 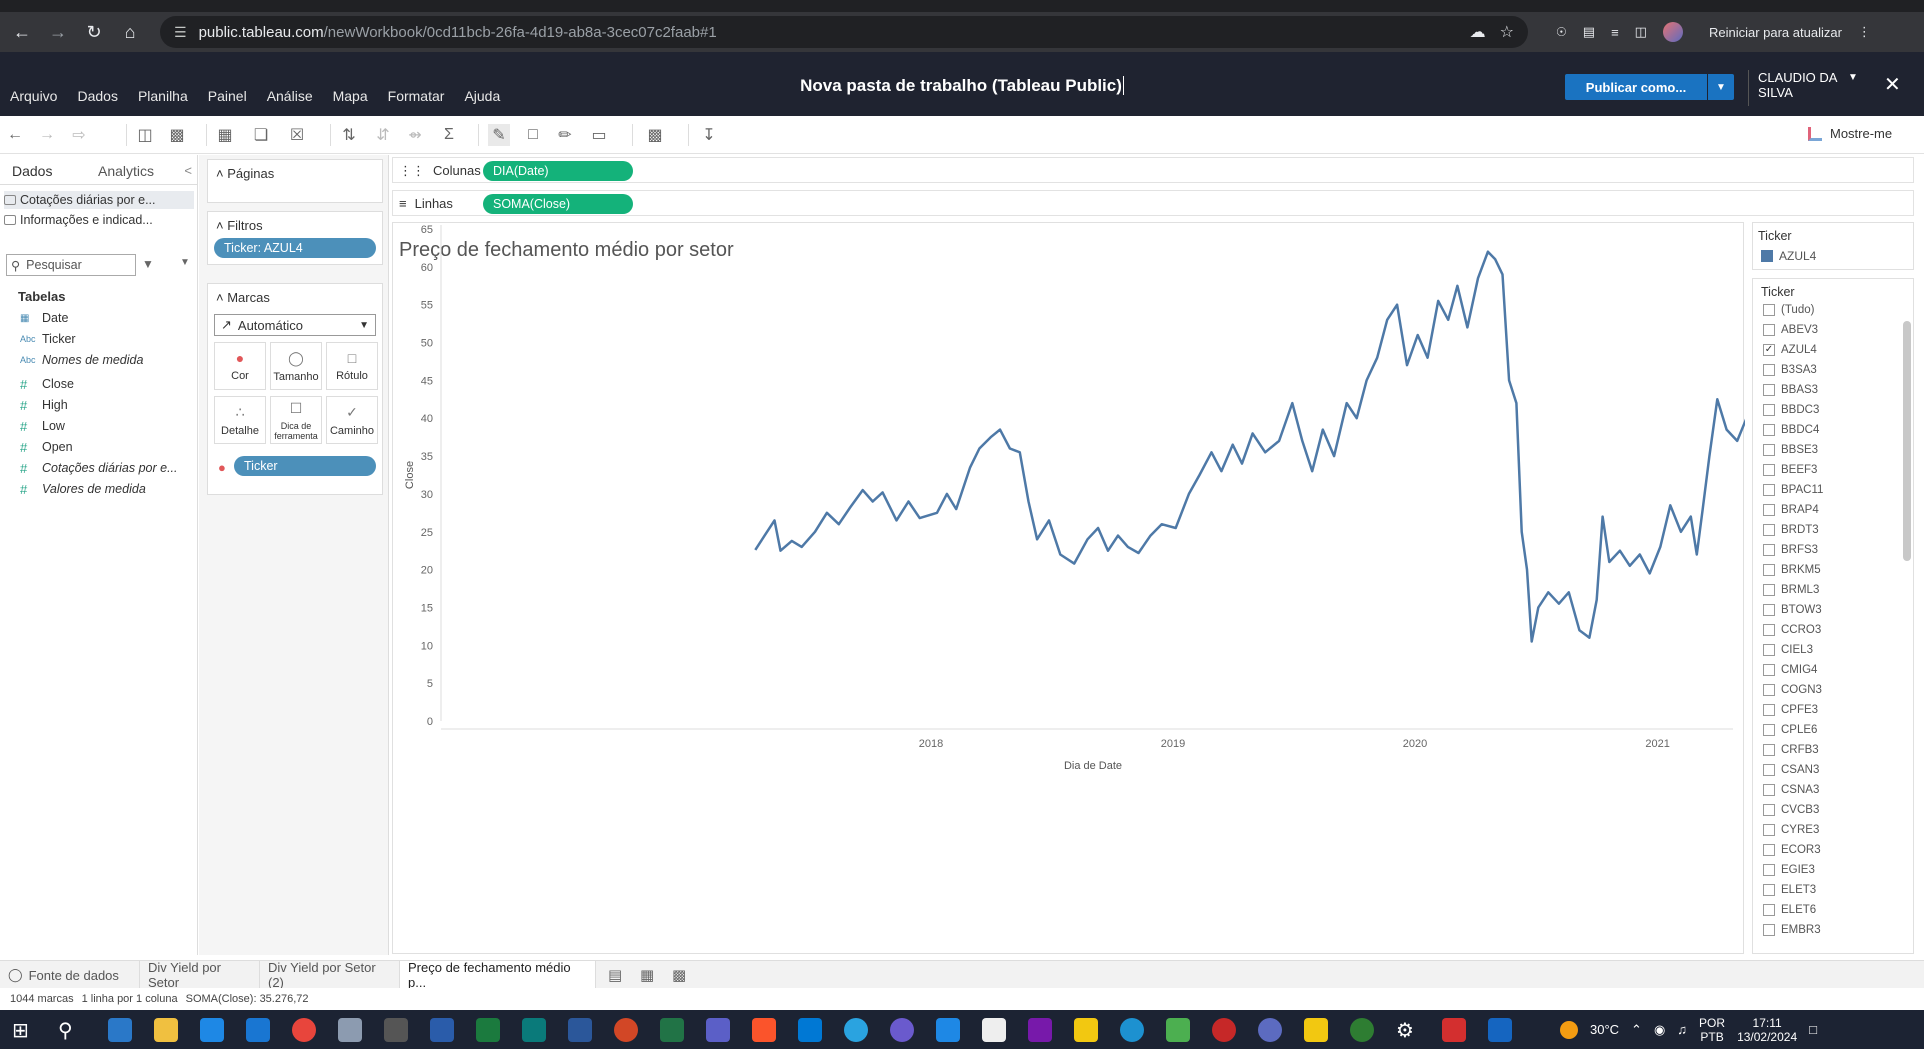 I want to click on tab-analytics: Analytics, so click(x=126, y=171).